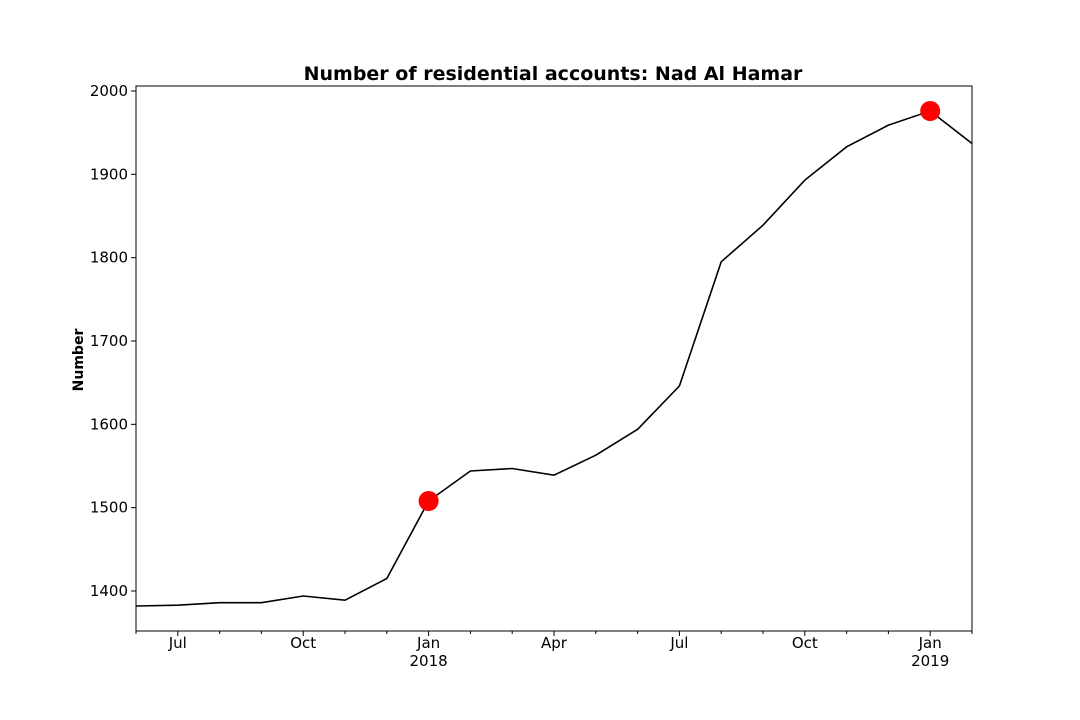 This screenshot has width=1080, height=720. What do you see at coordinates (930, 661) in the screenshot?
I see `x-tick-year-label: 2019` at bounding box center [930, 661].